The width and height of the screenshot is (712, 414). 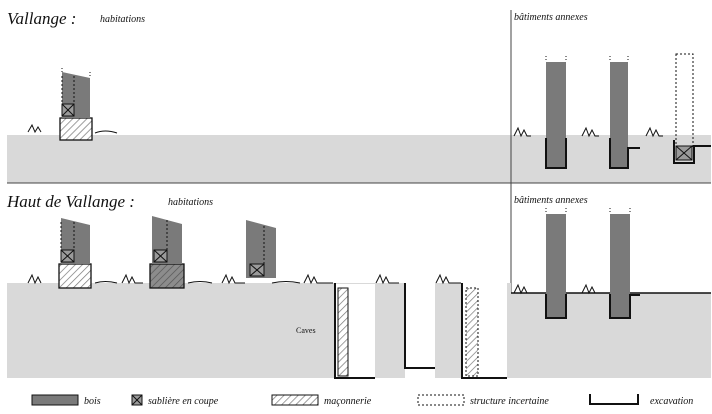 What do you see at coordinates (41, 18) in the screenshot?
I see `top-title: Vallange :` at bounding box center [41, 18].